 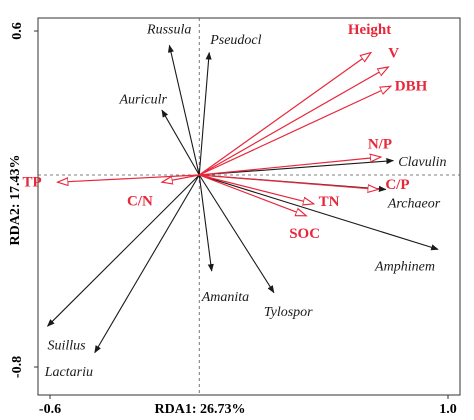 What do you see at coordinates (17, 367) in the screenshot?
I see `y-tick-label: -0.8` at bounding box center [17, 367].